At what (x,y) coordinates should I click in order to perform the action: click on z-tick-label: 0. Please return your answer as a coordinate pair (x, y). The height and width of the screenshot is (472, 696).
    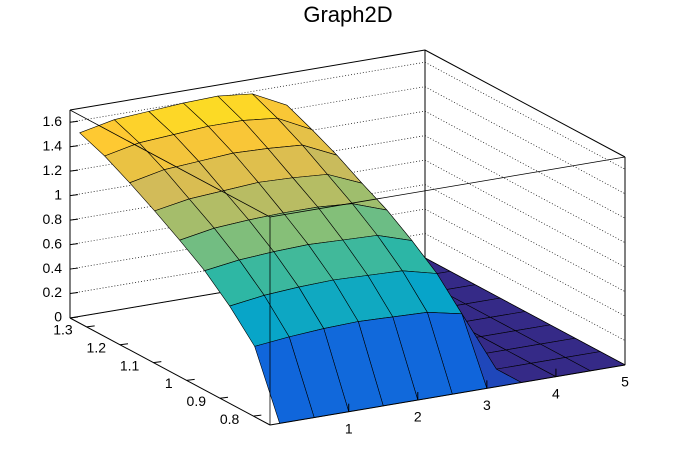
    Looking at the image, I should click on (58, 317).